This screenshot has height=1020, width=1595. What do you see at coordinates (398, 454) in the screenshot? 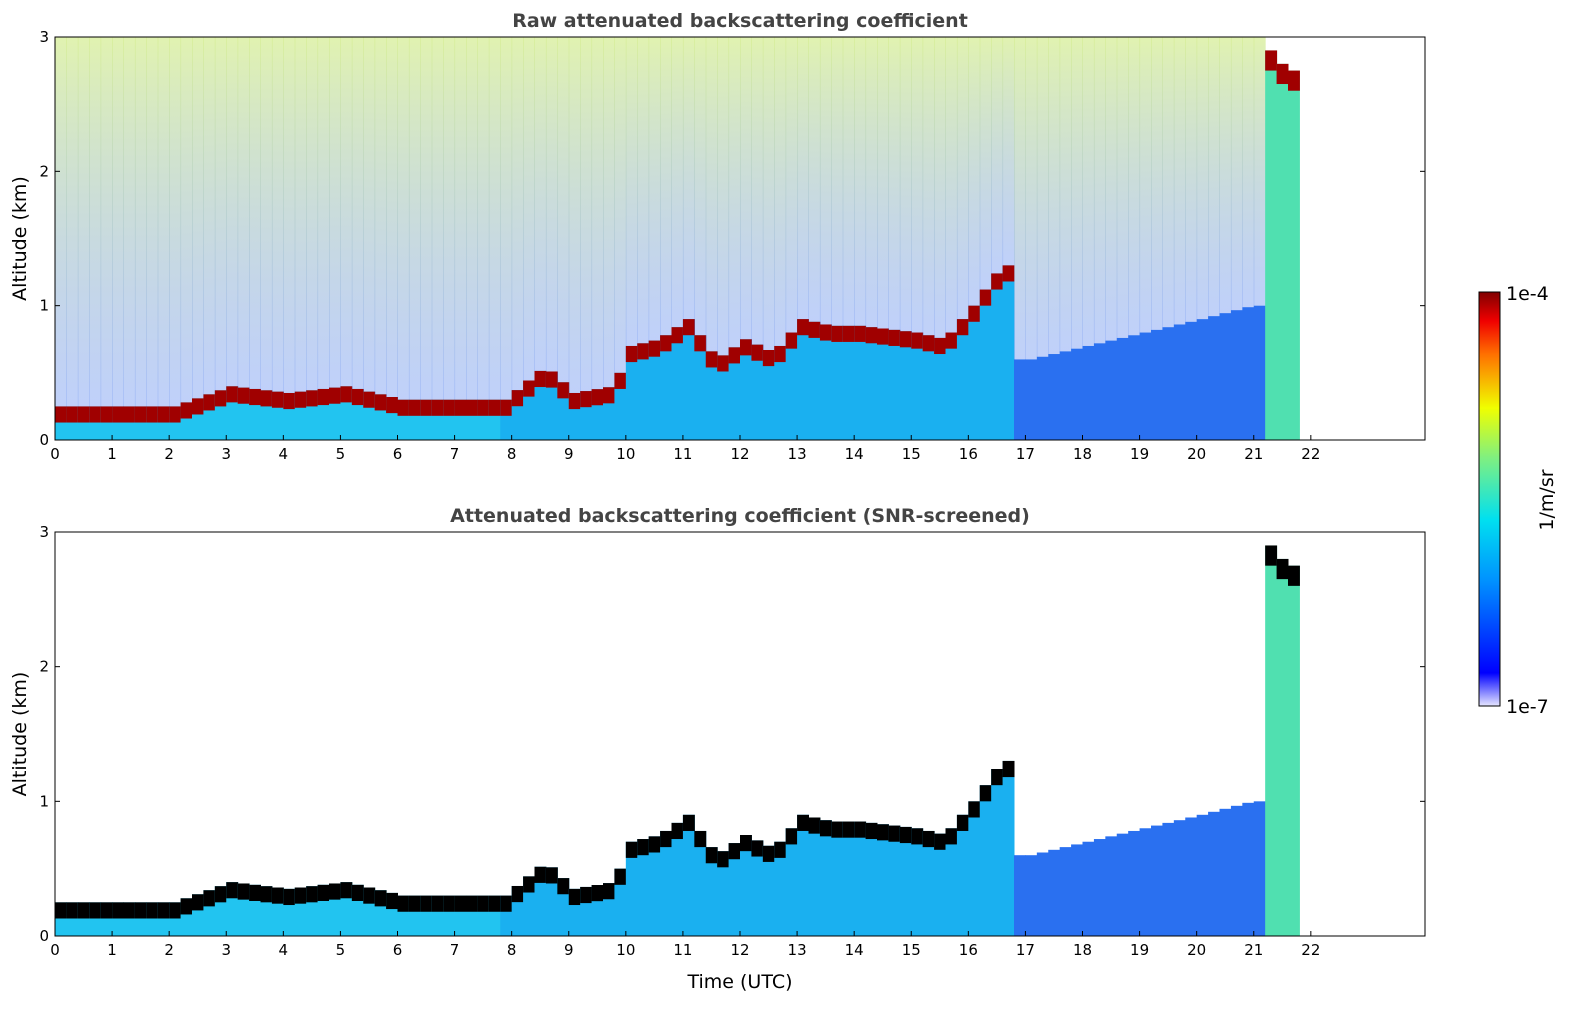
I see `x-tick-label: 6` at bounding box center [398, 454].